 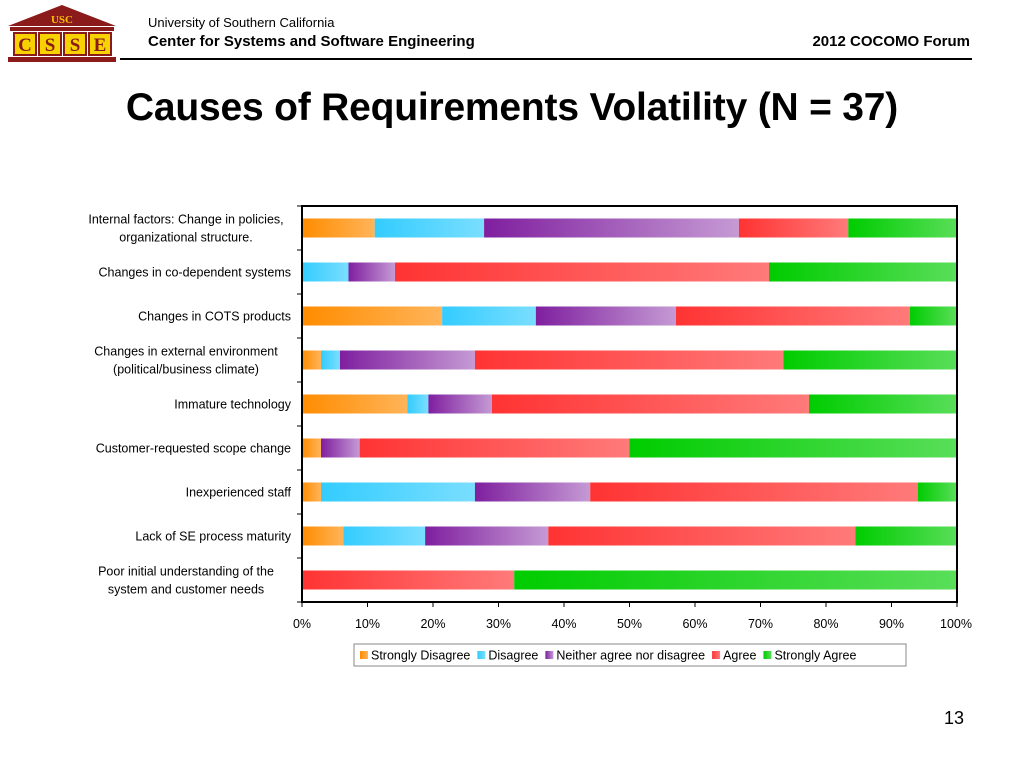 I want to click on category-label: Lack of SE process maturity, so click(x=213, y=537).